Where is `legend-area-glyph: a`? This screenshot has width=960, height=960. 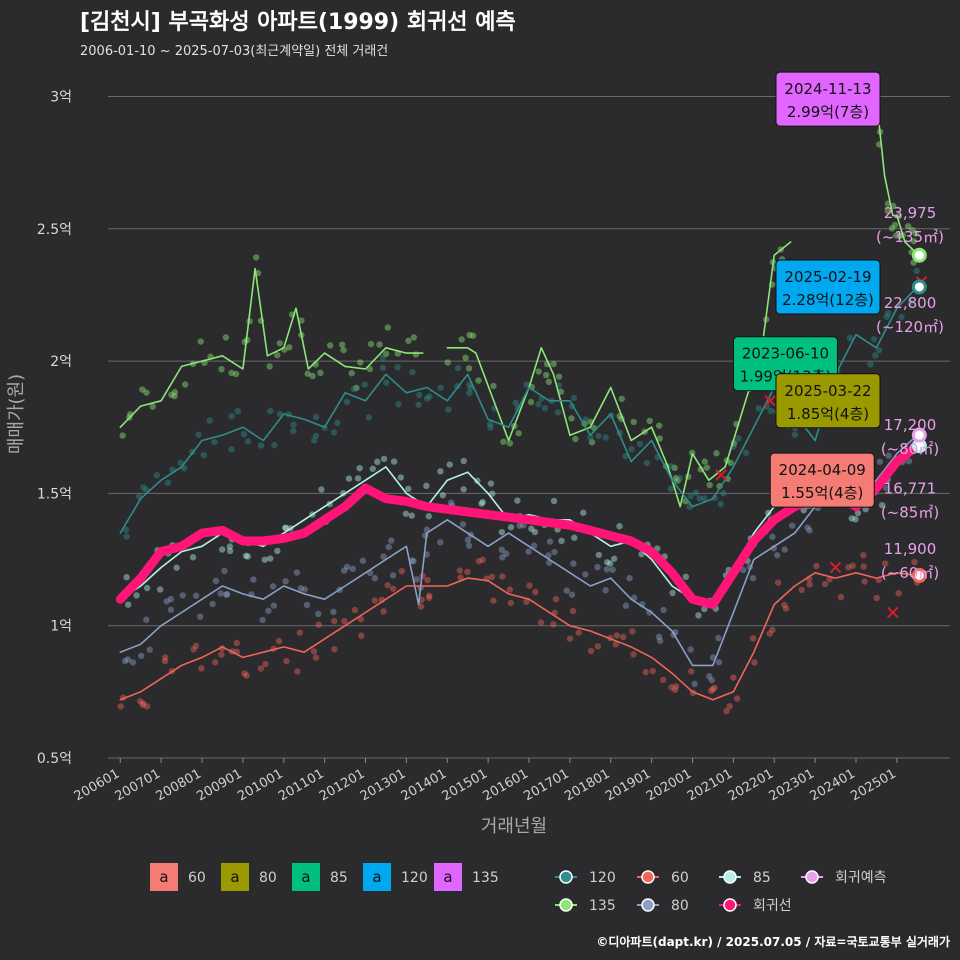 legend-area-glyph: a is located at coordinates (447, 877).